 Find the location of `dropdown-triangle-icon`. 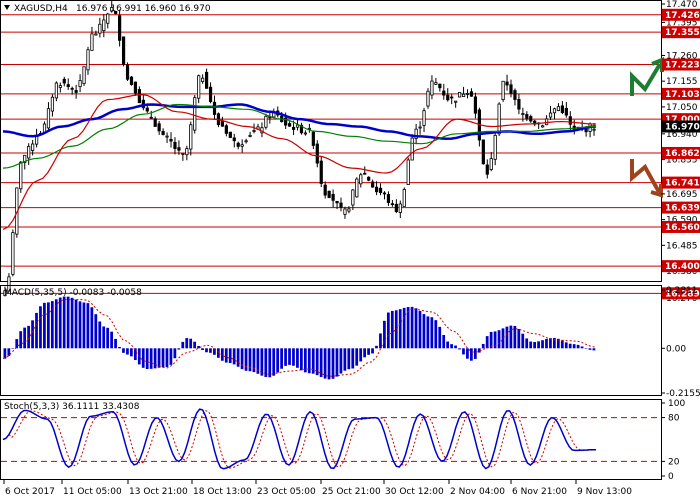

dropdown-triangle-icon is located at coordinates (7, 7).